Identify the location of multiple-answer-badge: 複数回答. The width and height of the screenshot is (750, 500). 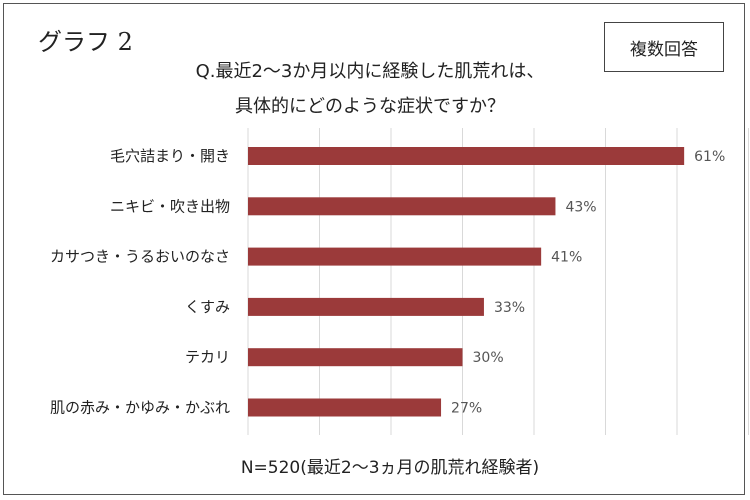
(664, 47).